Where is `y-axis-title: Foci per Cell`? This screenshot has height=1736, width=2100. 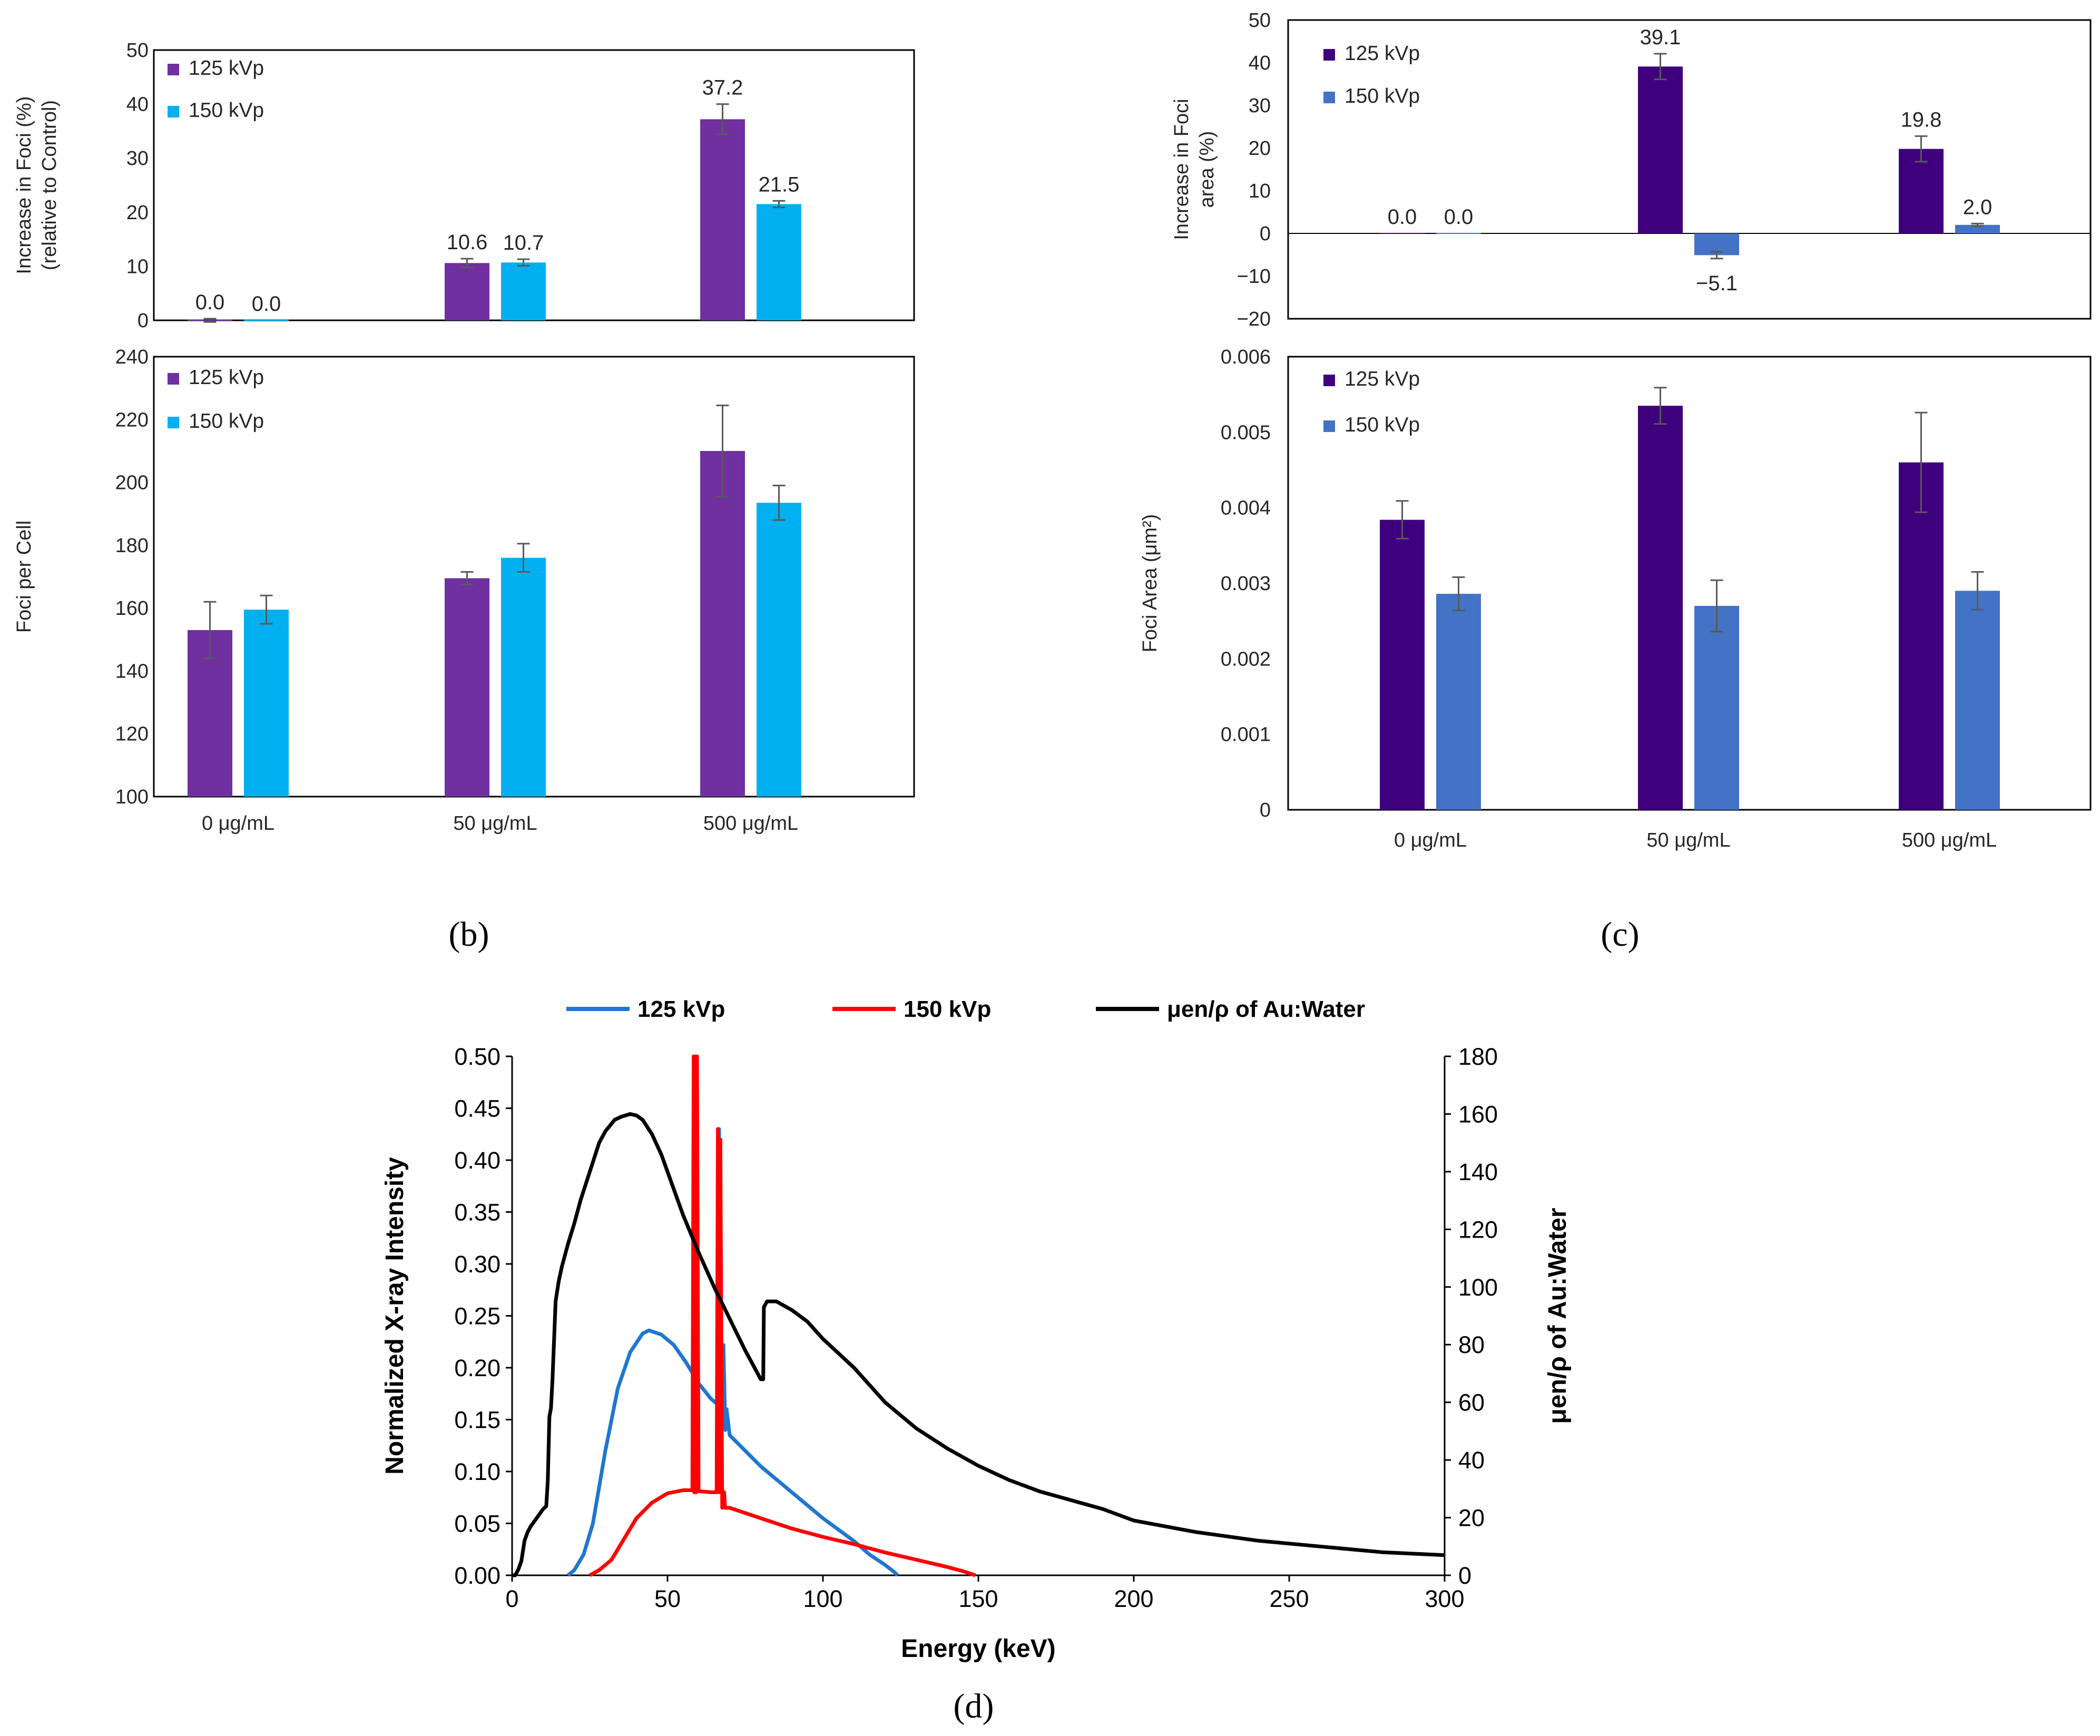 y-axis-title: Foci per Cell is located at coordinates (24, 577).